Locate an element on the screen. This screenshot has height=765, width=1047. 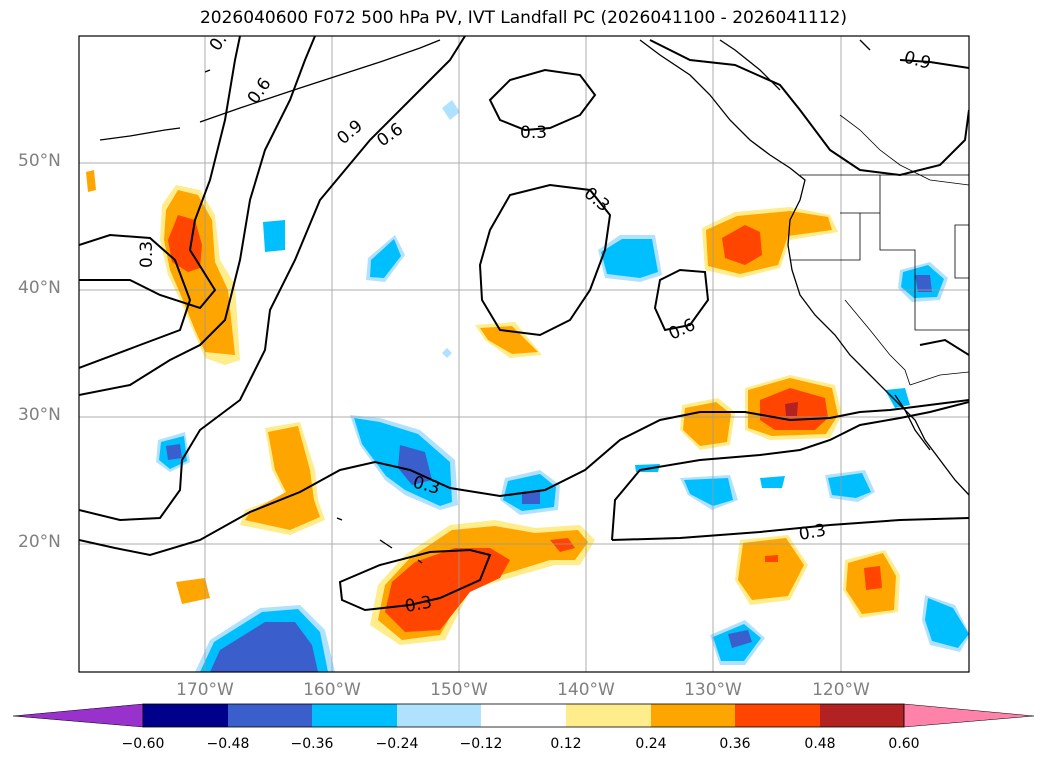
shade-royalblue-s13 is located at coordinates (740, 639).